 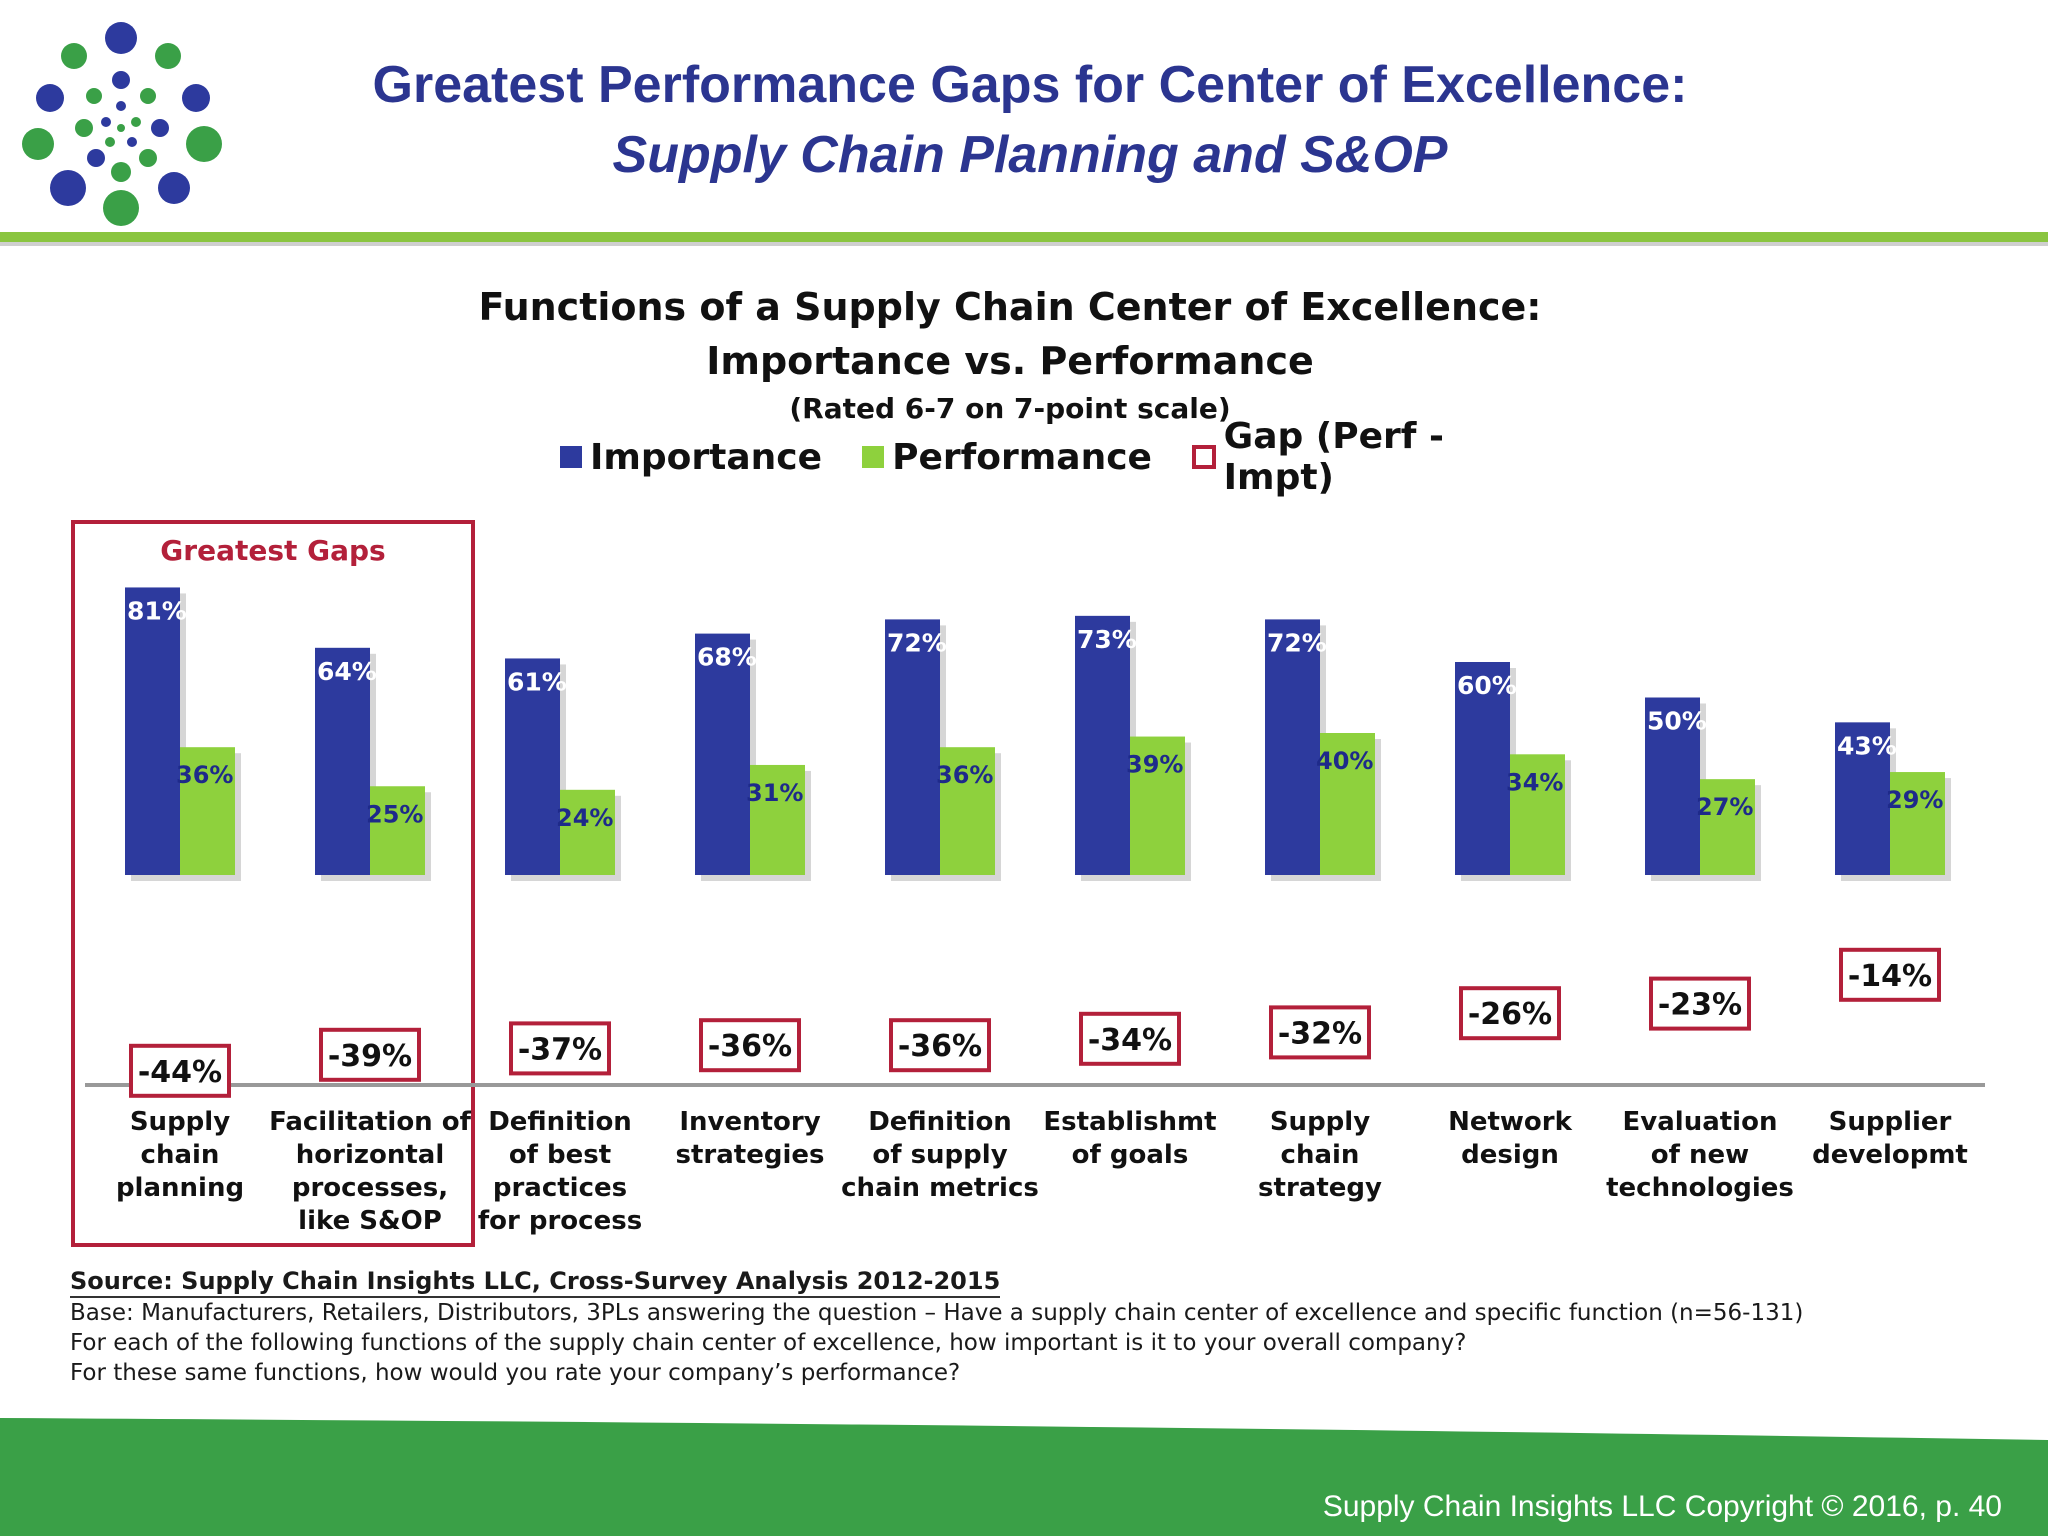 What do you see at coordinates (1487, 685) in the screenshot?
I see `importance-value-label: 60%` at bounding box center [1487, 685].